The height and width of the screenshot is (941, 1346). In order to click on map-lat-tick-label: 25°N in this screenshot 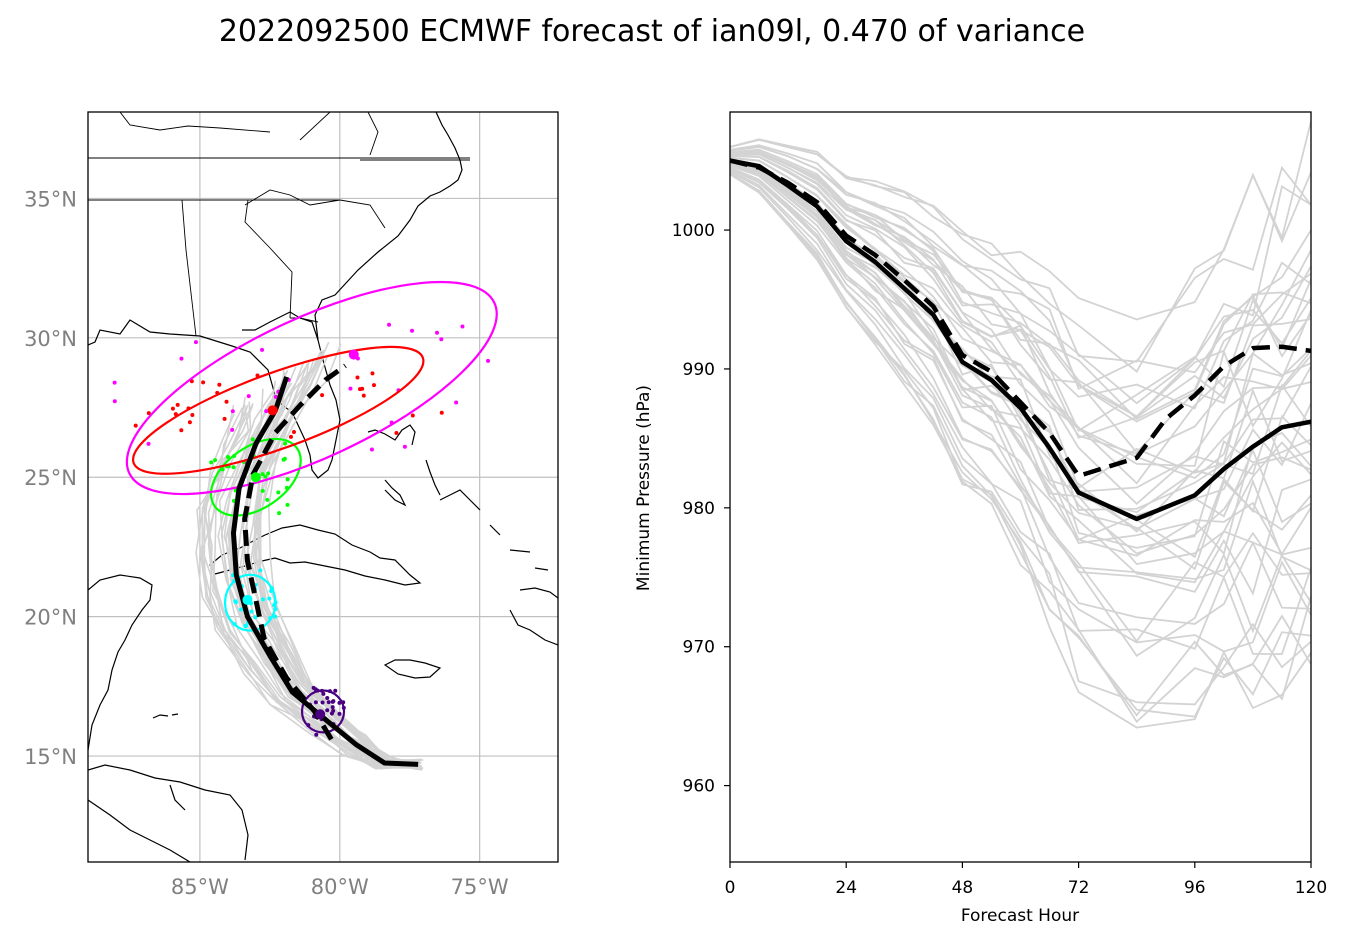, I will do `click(50, 478)`.